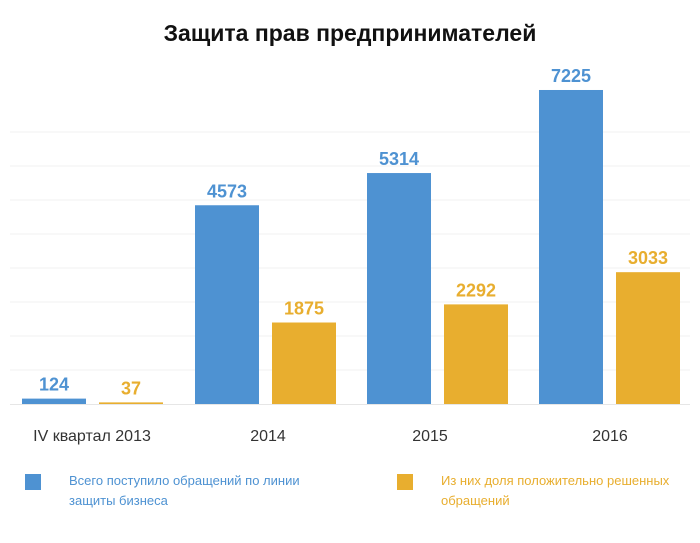 Image resolution: width=700 pixels, height=543 pixels. What do you see at coordinates (92, 436) in the screenshot?
I see `x-tick-label: IV квартал 2013` at bounding box center [92, 436].